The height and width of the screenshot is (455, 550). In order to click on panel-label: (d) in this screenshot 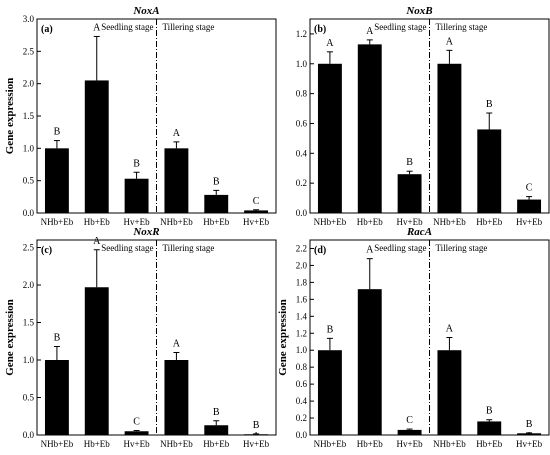, I will do `click(320, 250)`.